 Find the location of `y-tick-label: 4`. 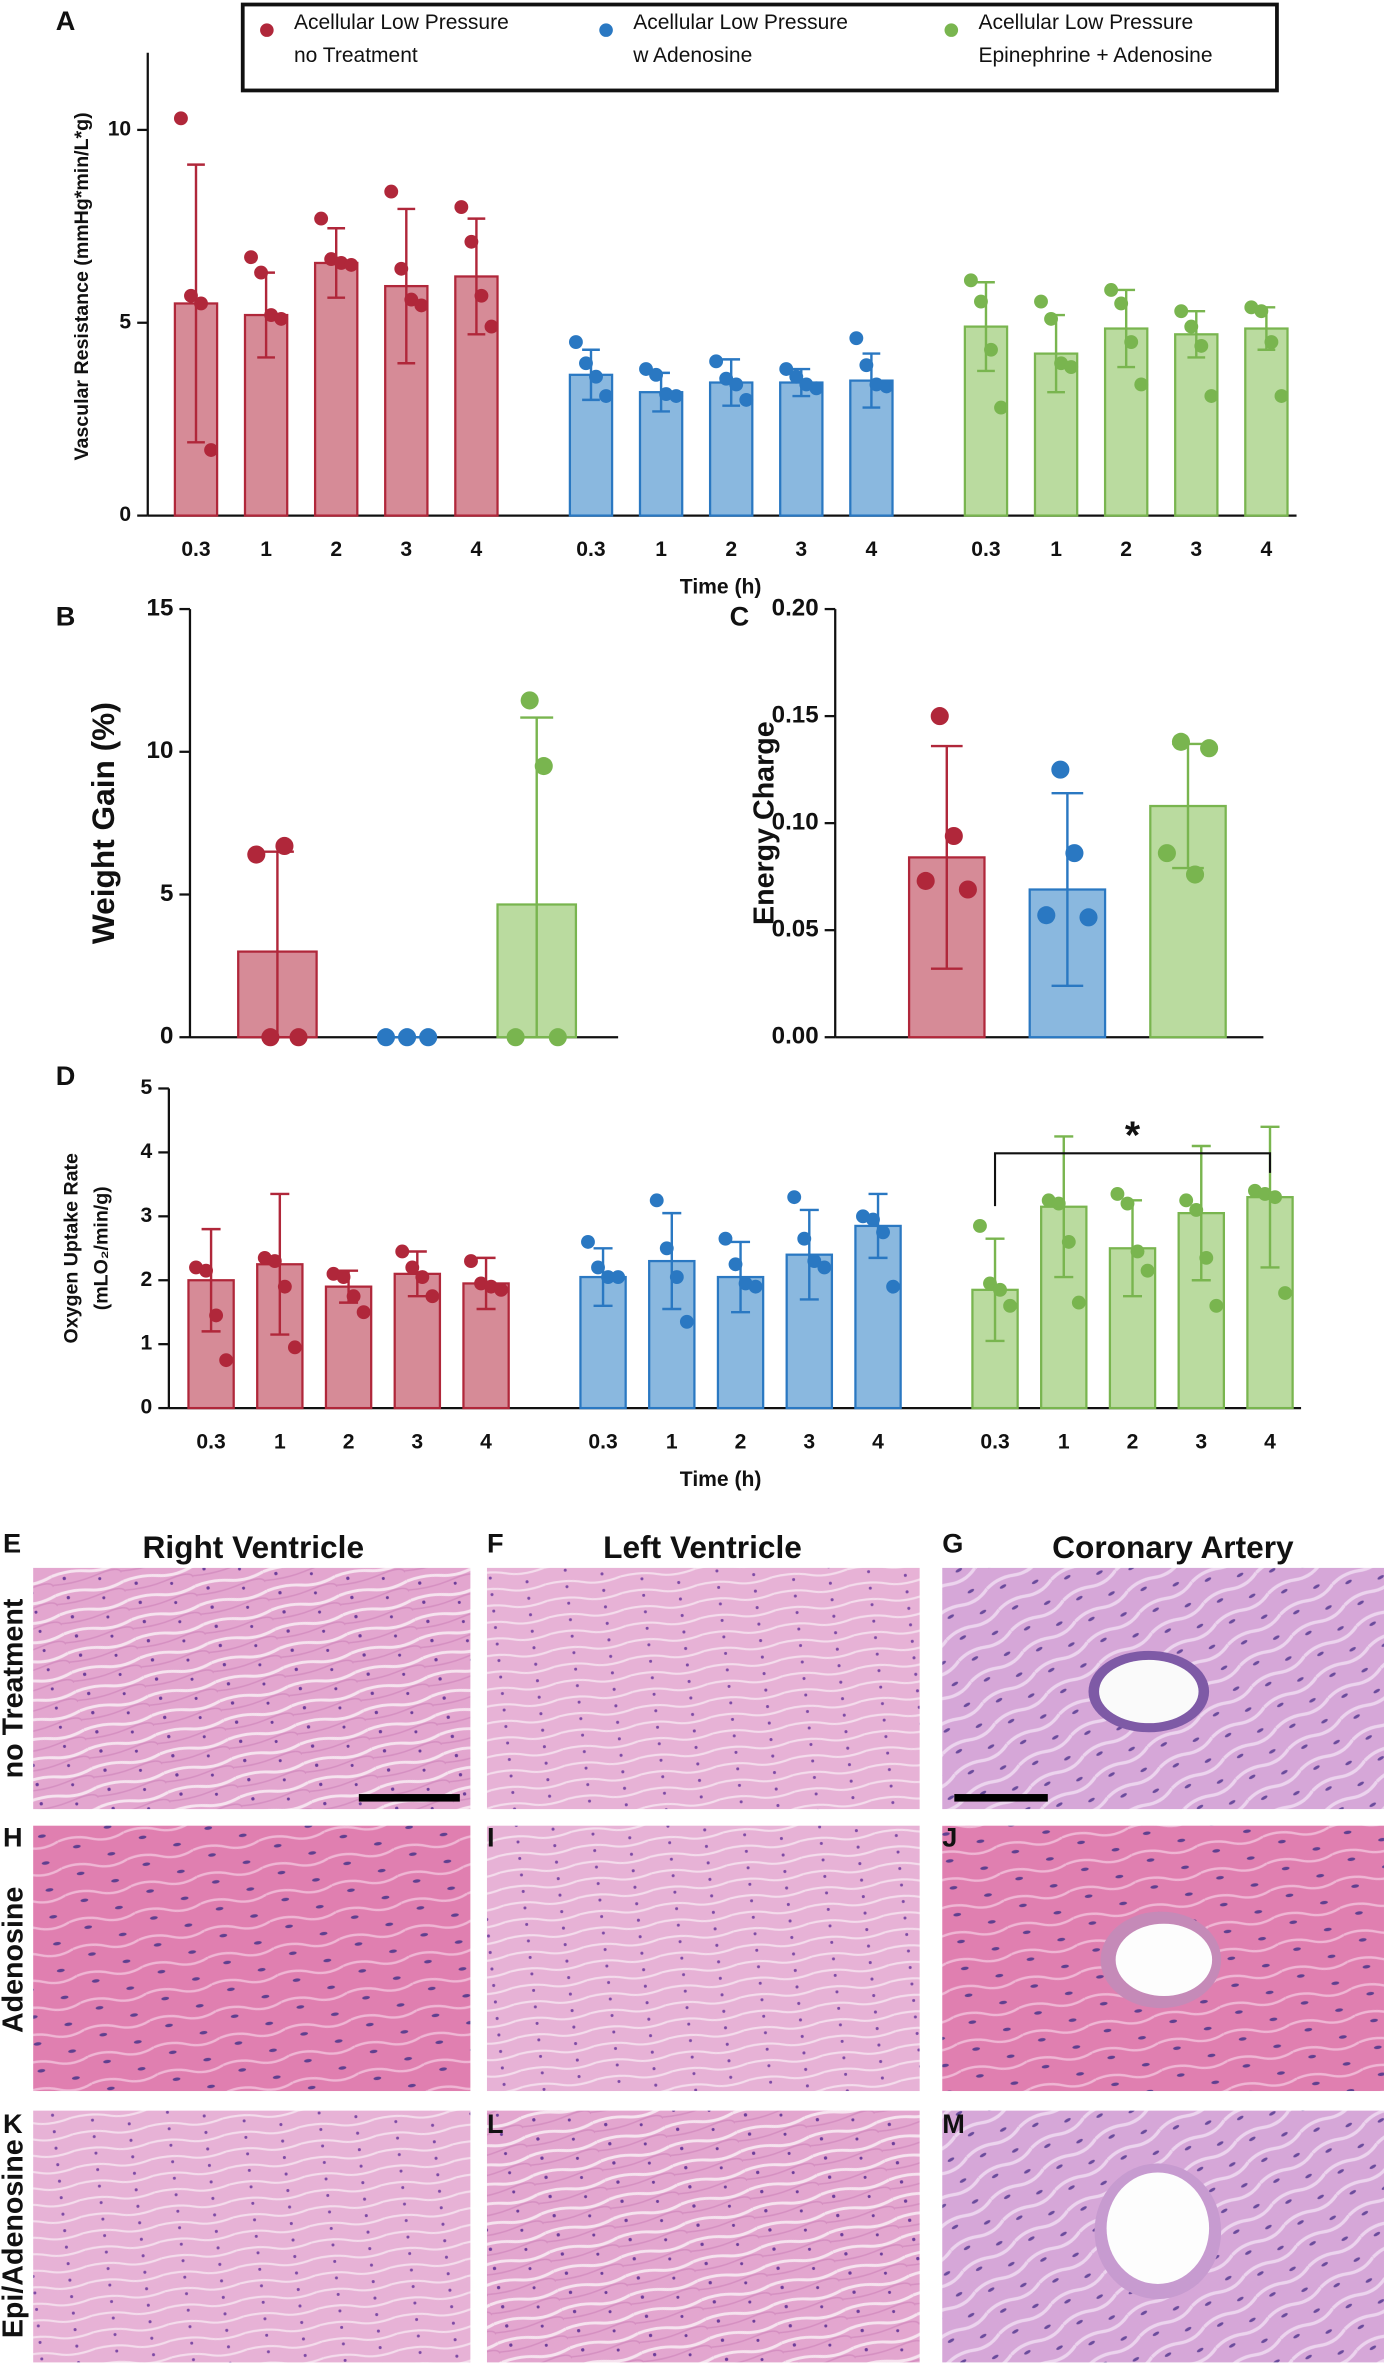

y-tick-label: 4 is located at coordinates (147, 1151).